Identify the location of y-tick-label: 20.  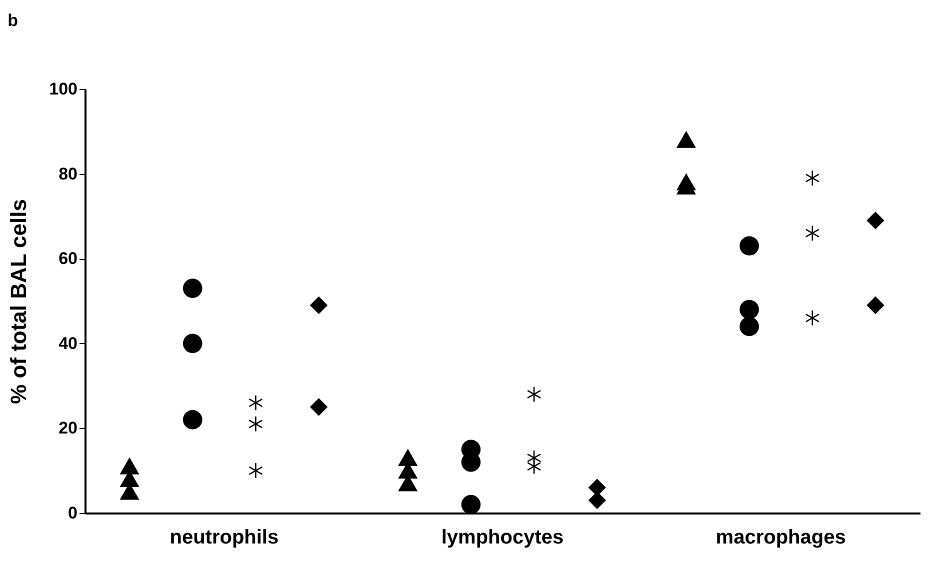
(68, 428).